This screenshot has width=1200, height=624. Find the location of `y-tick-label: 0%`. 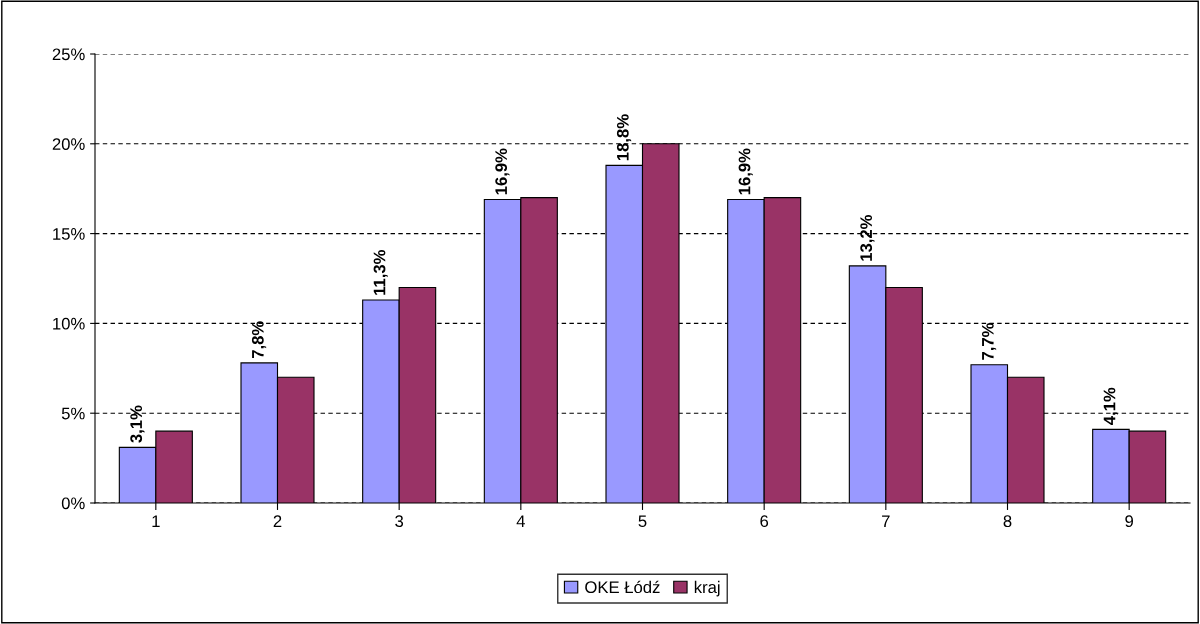

y-tick-label: 0% is located at coordinates (73, 503).